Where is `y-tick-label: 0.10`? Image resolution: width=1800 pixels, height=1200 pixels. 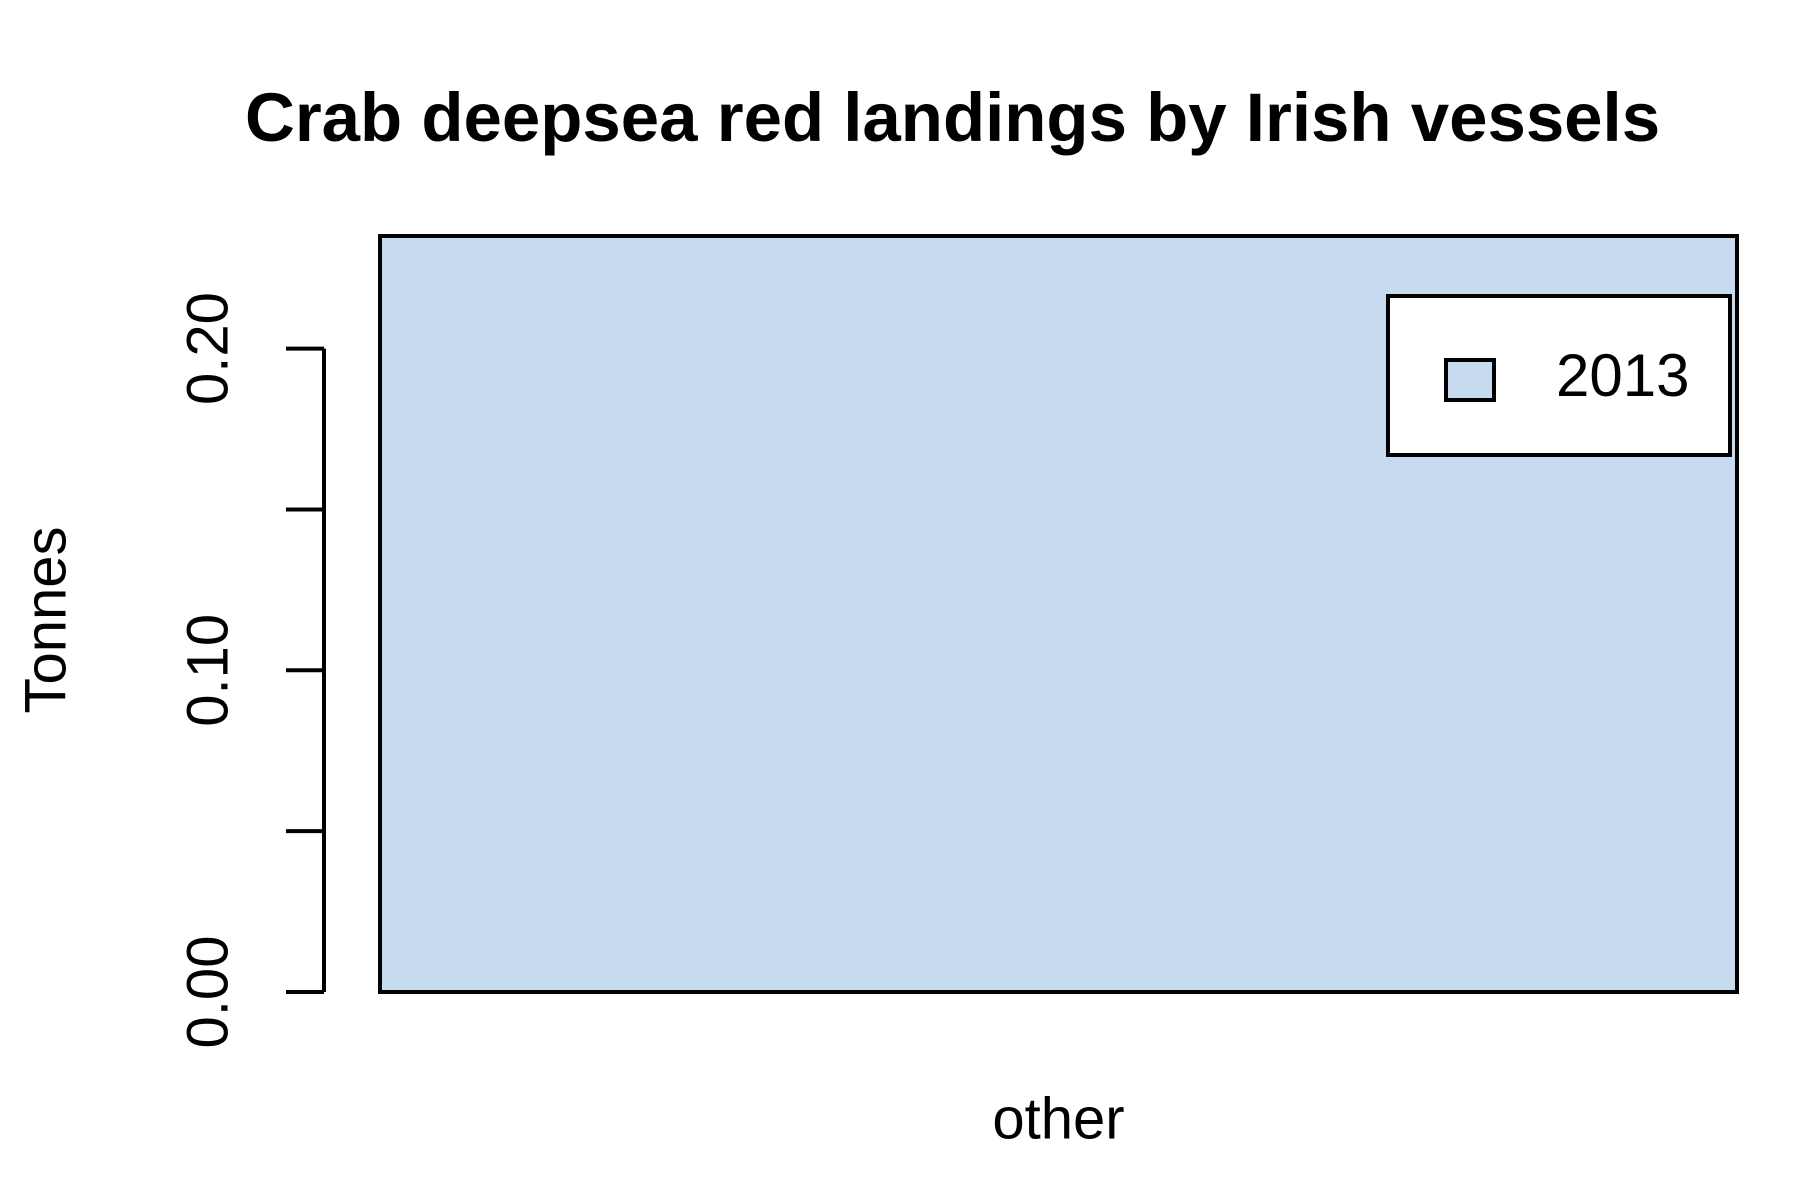
y-tick-label: 0.10 is located at coordinates (207, 670).